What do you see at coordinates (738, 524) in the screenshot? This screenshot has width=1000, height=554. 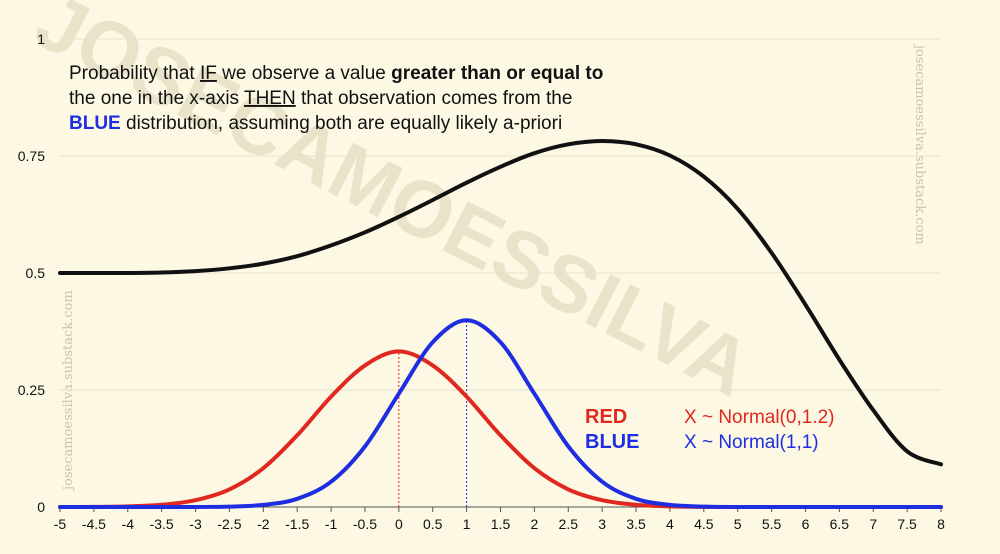 I see `x-tick-label: 5` at bounding box center [738, 524].